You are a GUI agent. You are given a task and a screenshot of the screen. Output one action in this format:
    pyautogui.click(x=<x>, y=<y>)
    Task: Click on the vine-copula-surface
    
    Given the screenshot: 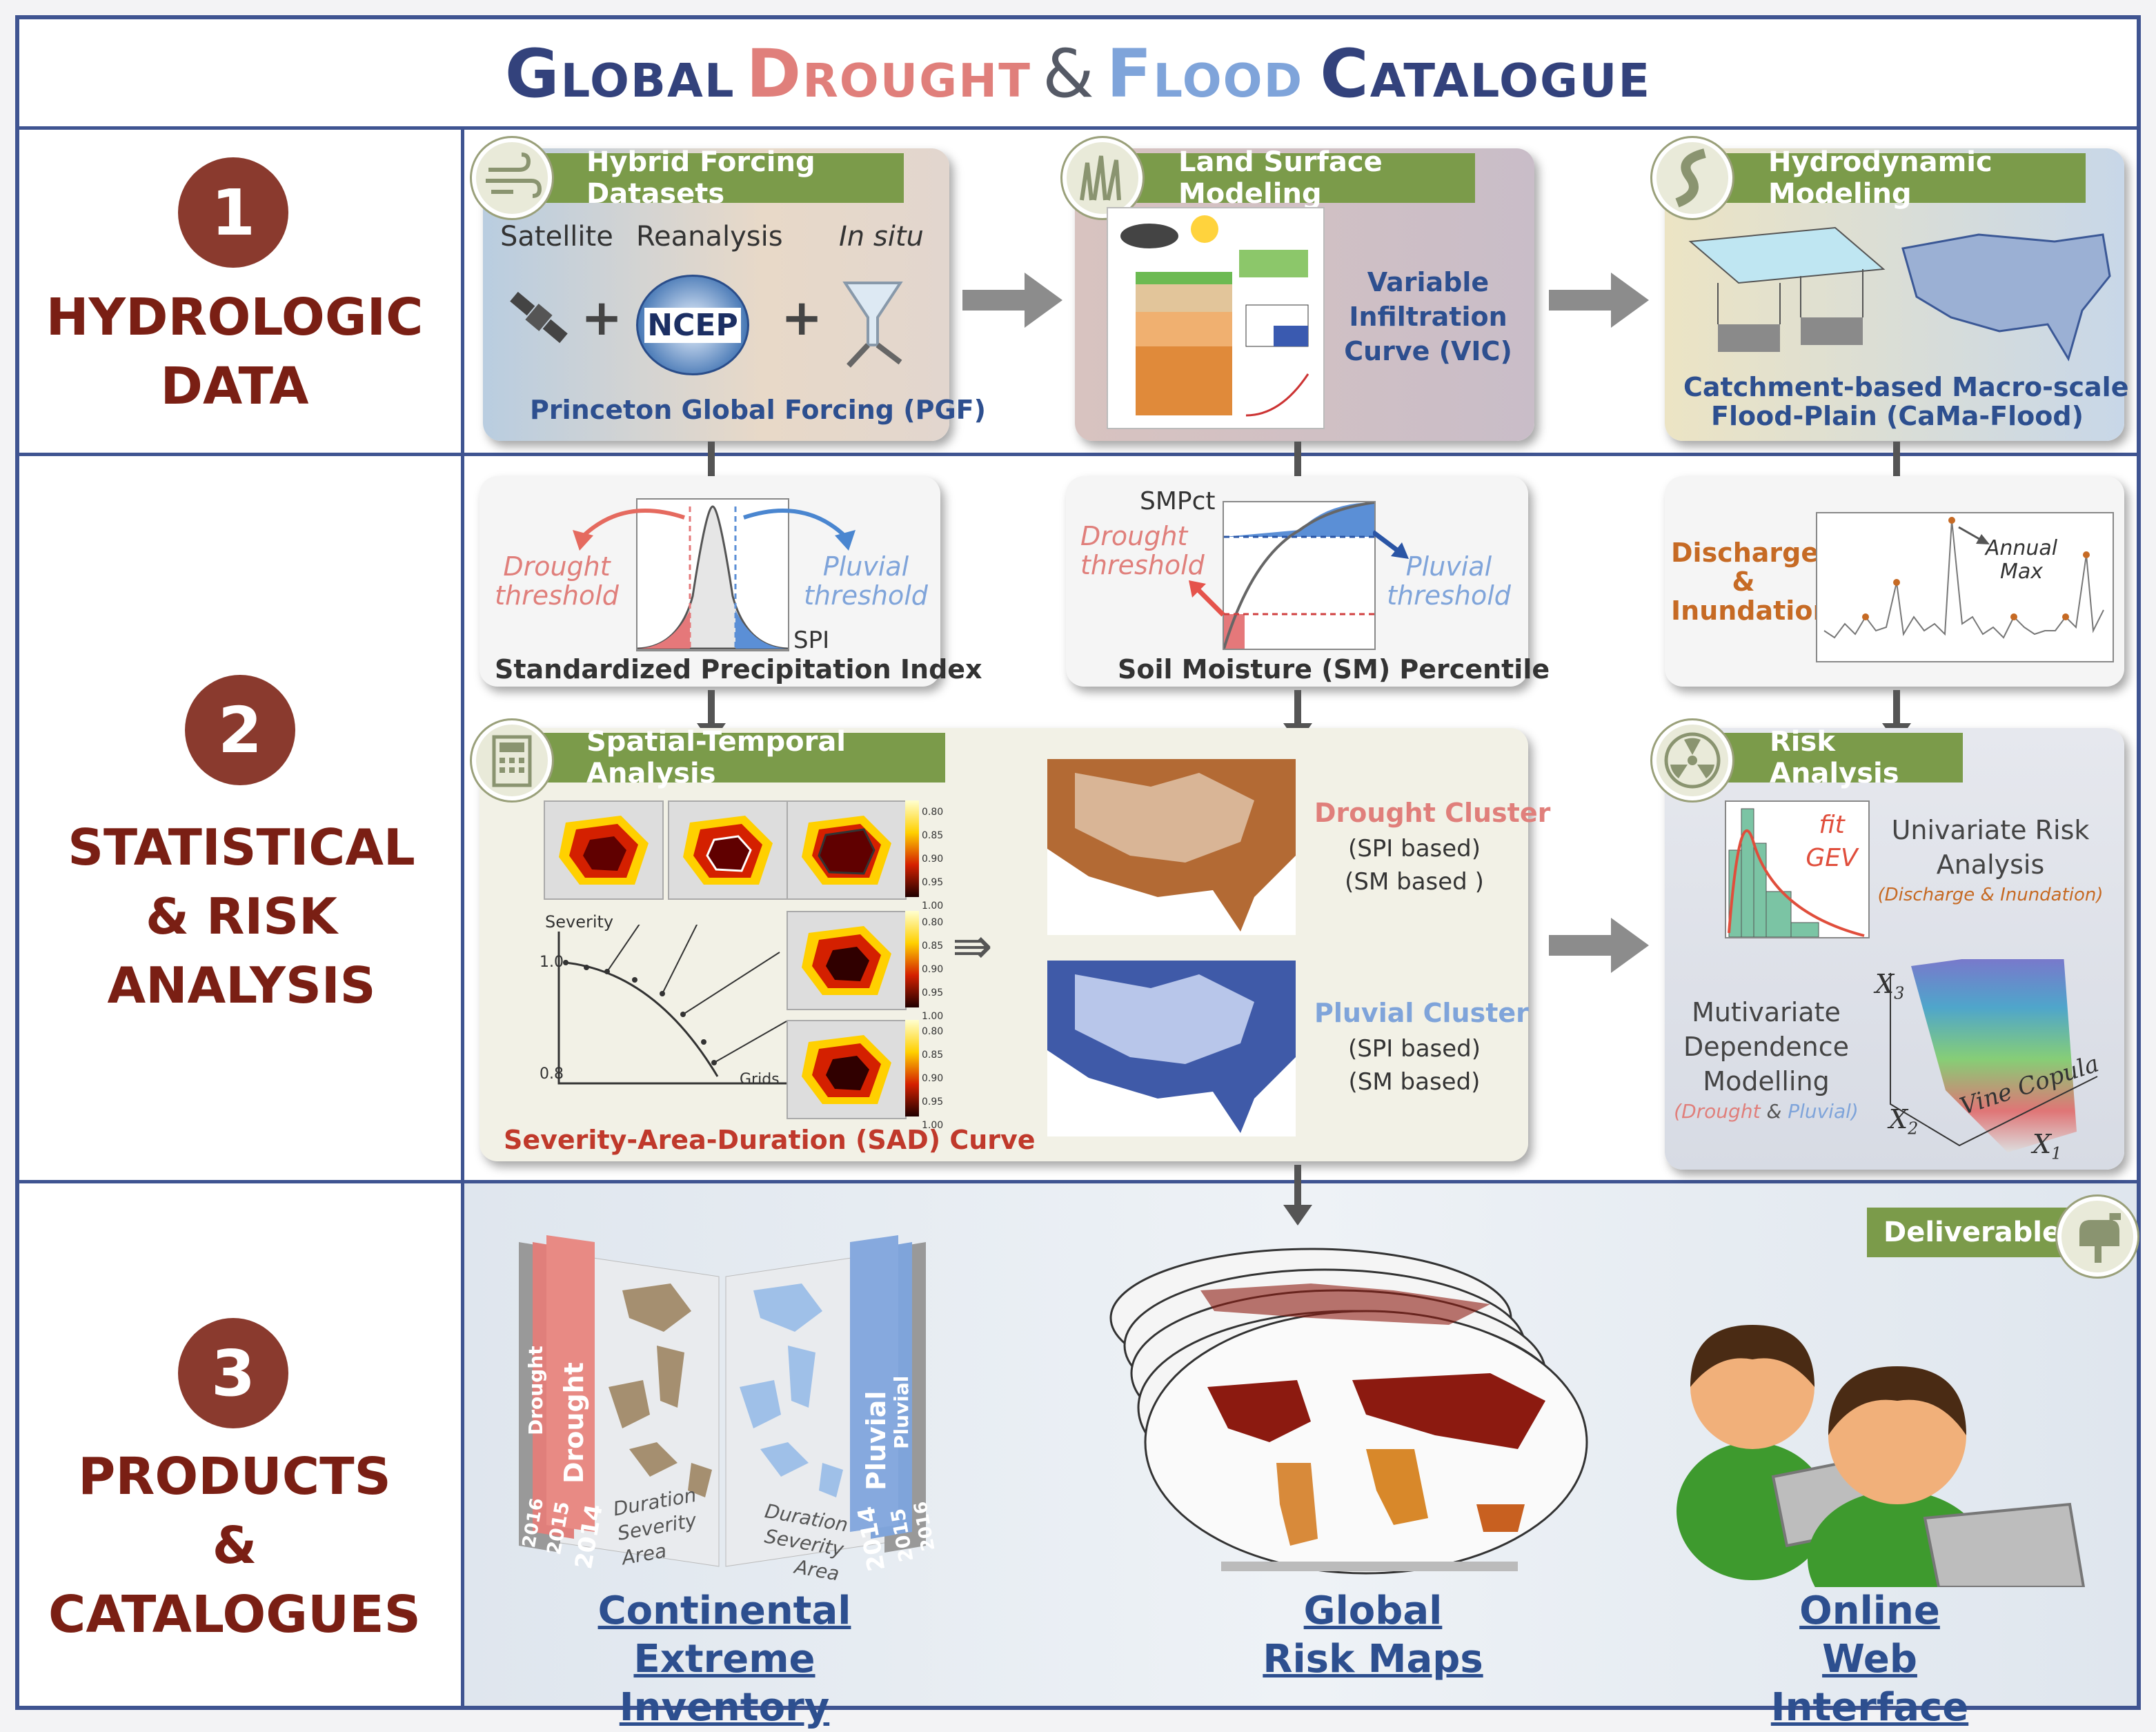 What is the action you would take?
    pyautogui.click(x=1994, y=1055)
    